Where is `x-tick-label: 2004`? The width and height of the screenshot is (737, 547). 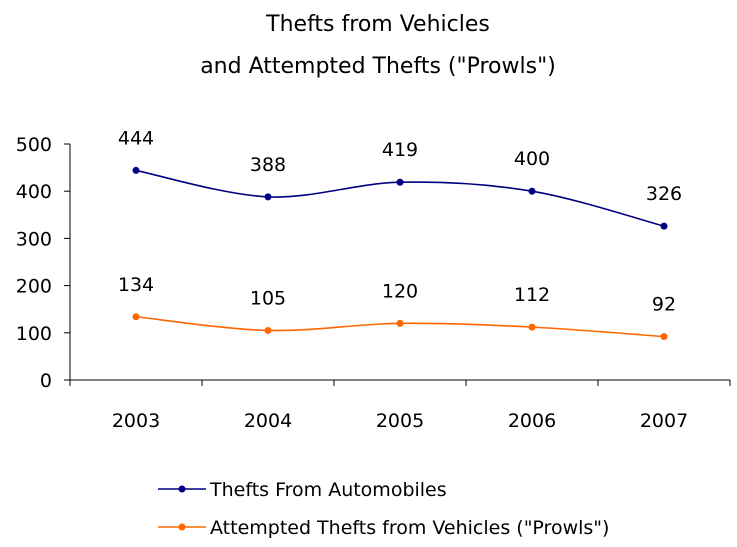
x-tick-label: 2004 is located at coordinates (268, 421).